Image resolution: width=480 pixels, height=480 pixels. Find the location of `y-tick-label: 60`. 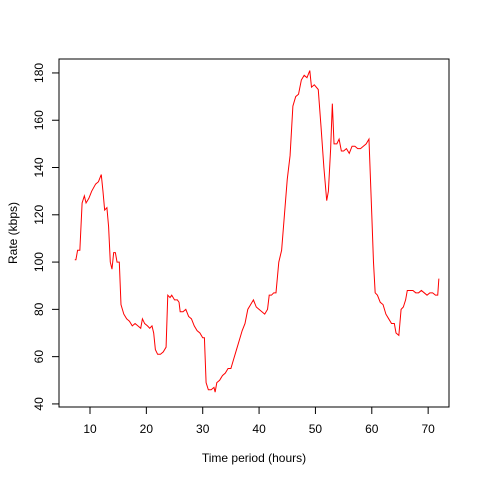

y-tick-label: 60 is located at coordinates (39, 357).